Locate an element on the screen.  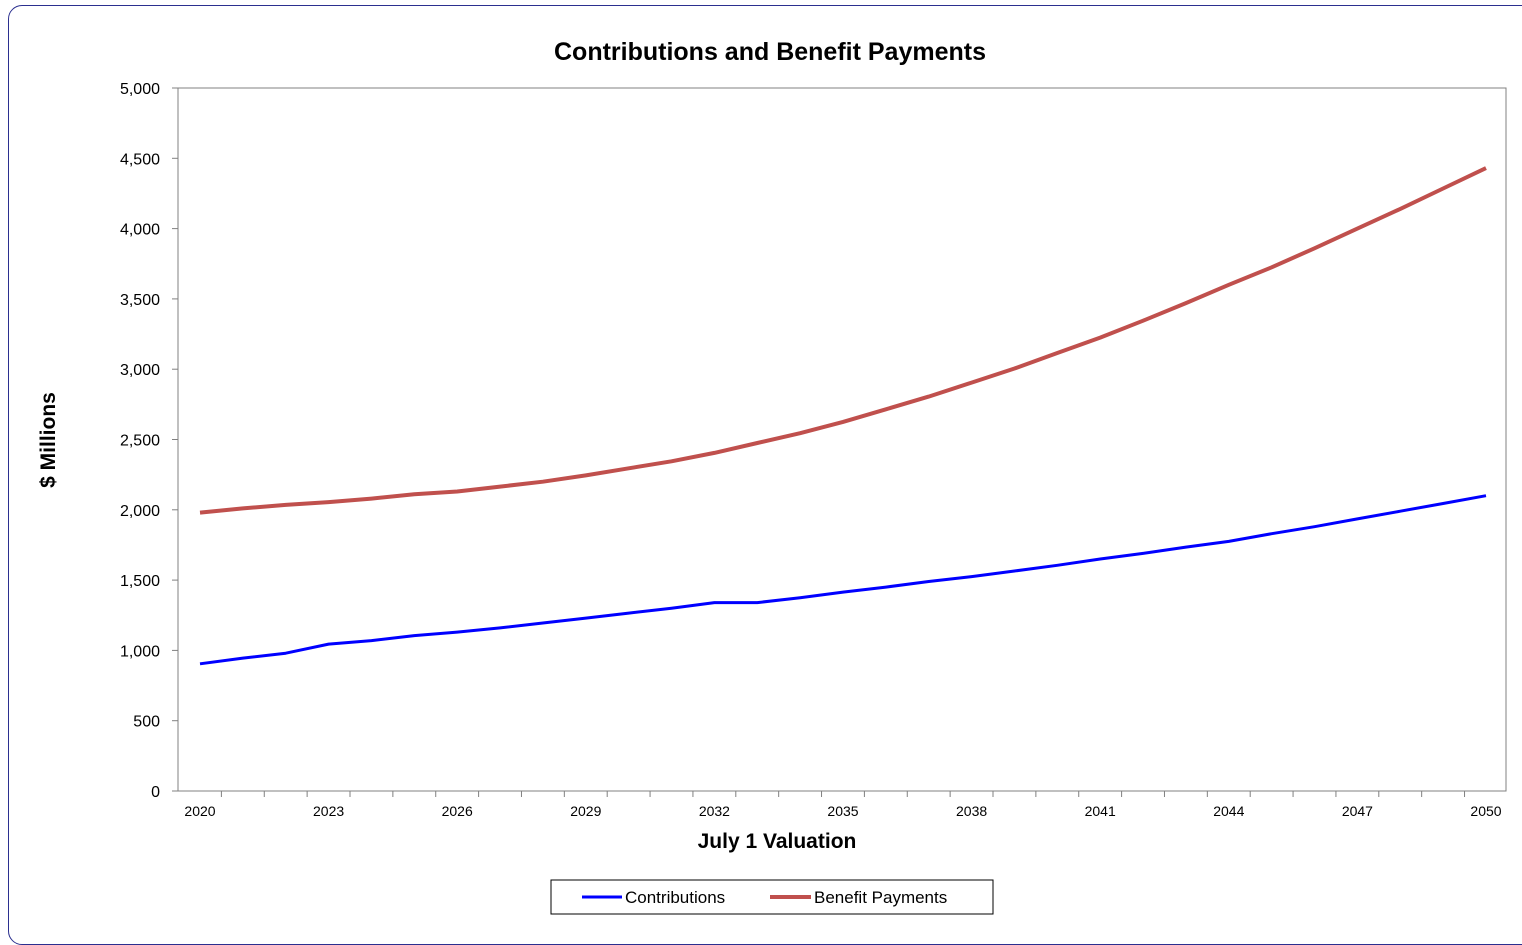
y-tick-label: 500 is located at coordinates (146, 722).